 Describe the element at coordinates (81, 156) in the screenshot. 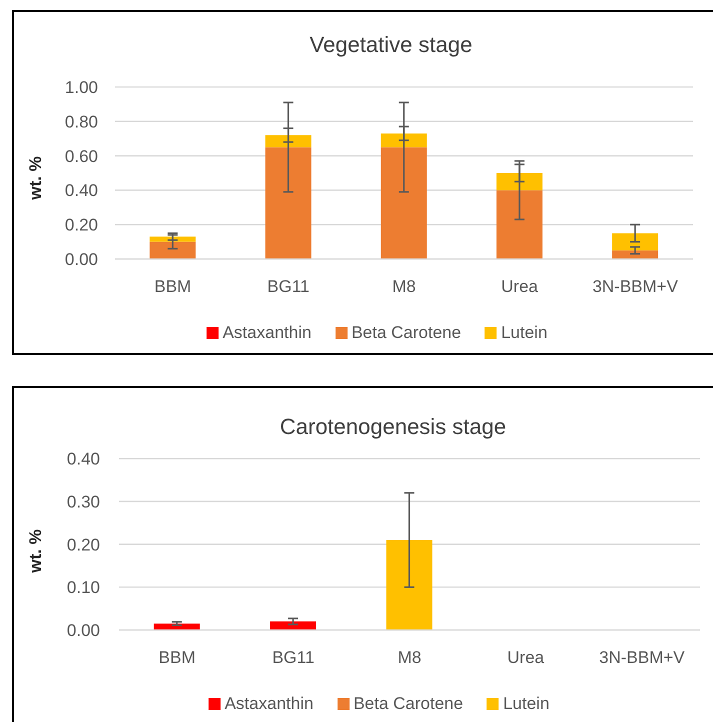

I see `y-tick-label: 0.60` at that location.